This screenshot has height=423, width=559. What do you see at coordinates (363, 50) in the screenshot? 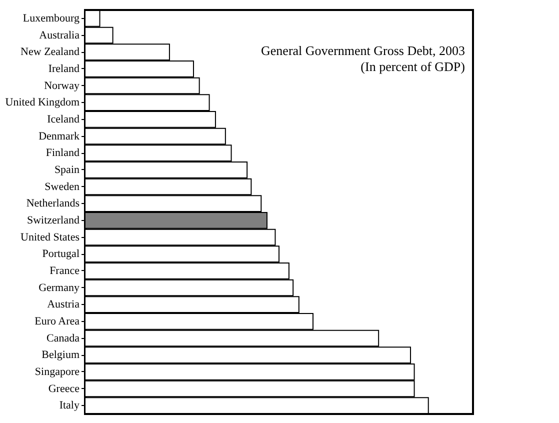
I see `text: General Government Gross Debt, 2003` at bounding box center [363, 50].